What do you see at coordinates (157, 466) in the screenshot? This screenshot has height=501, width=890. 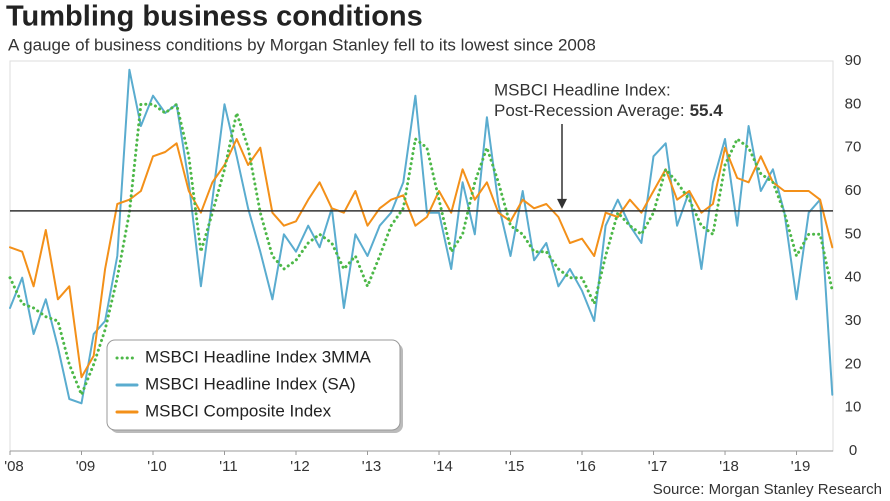 I see `x-tick-label: '10` at bounding box center [157, 466].